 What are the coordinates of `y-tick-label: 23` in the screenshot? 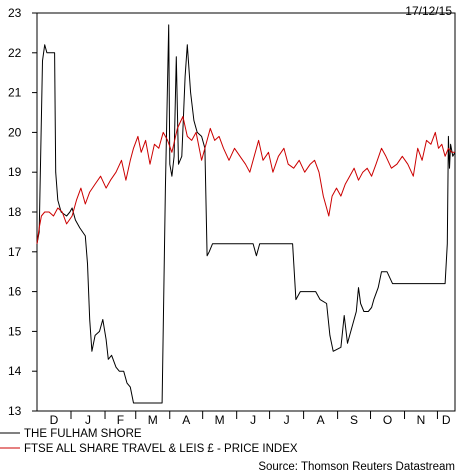 It's located at (15, 13).